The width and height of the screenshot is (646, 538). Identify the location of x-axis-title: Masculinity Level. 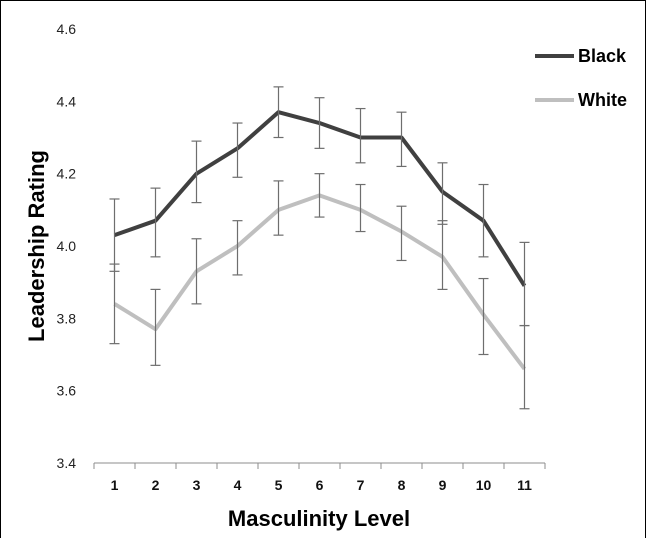
(319, 518).